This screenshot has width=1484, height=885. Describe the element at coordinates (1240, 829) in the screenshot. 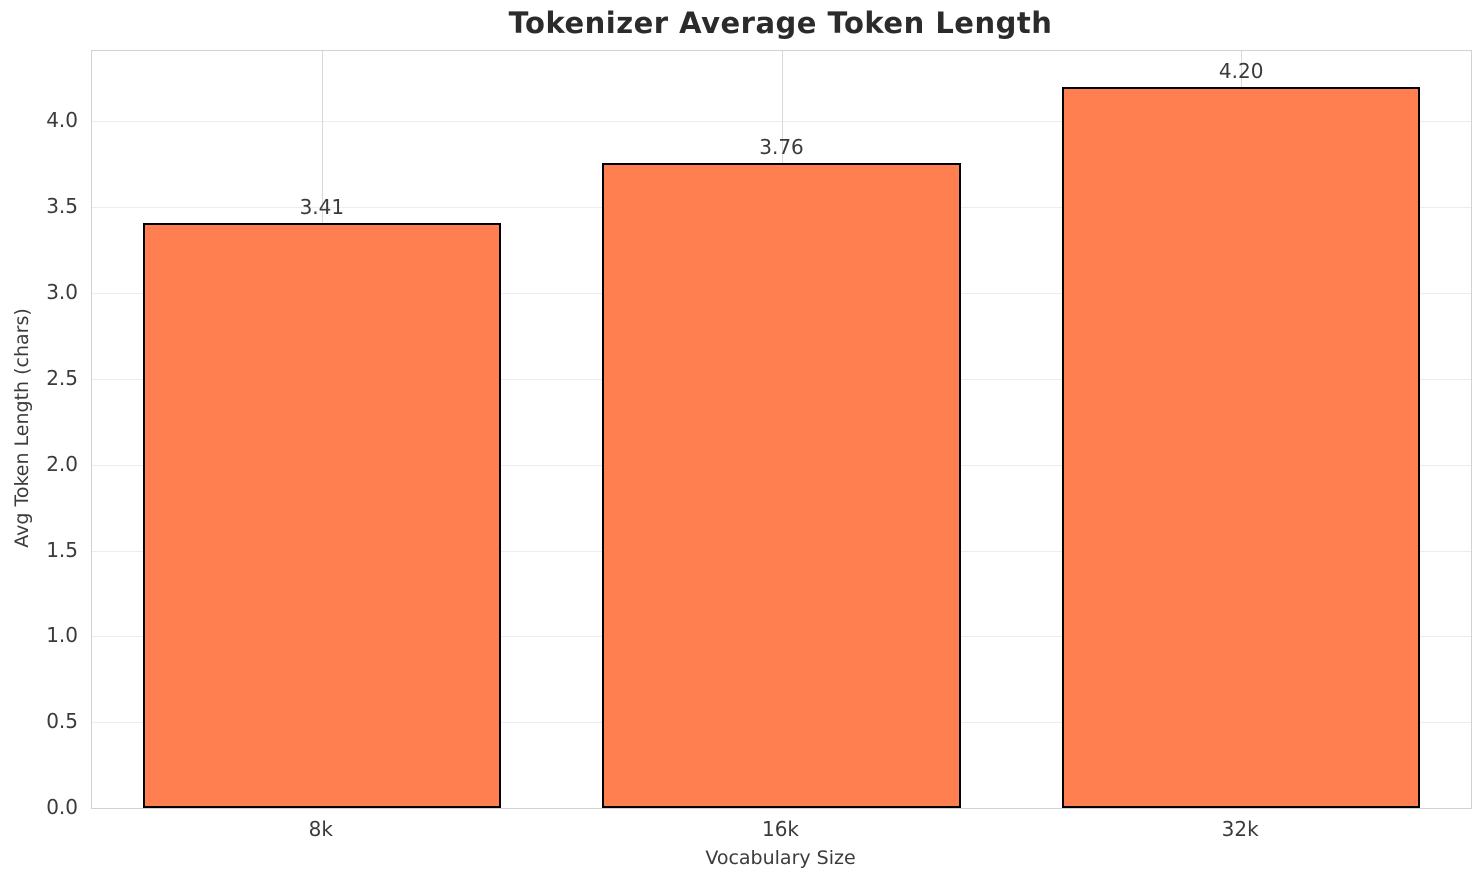

I see `x-tick-label-32k: 32k` at that location.